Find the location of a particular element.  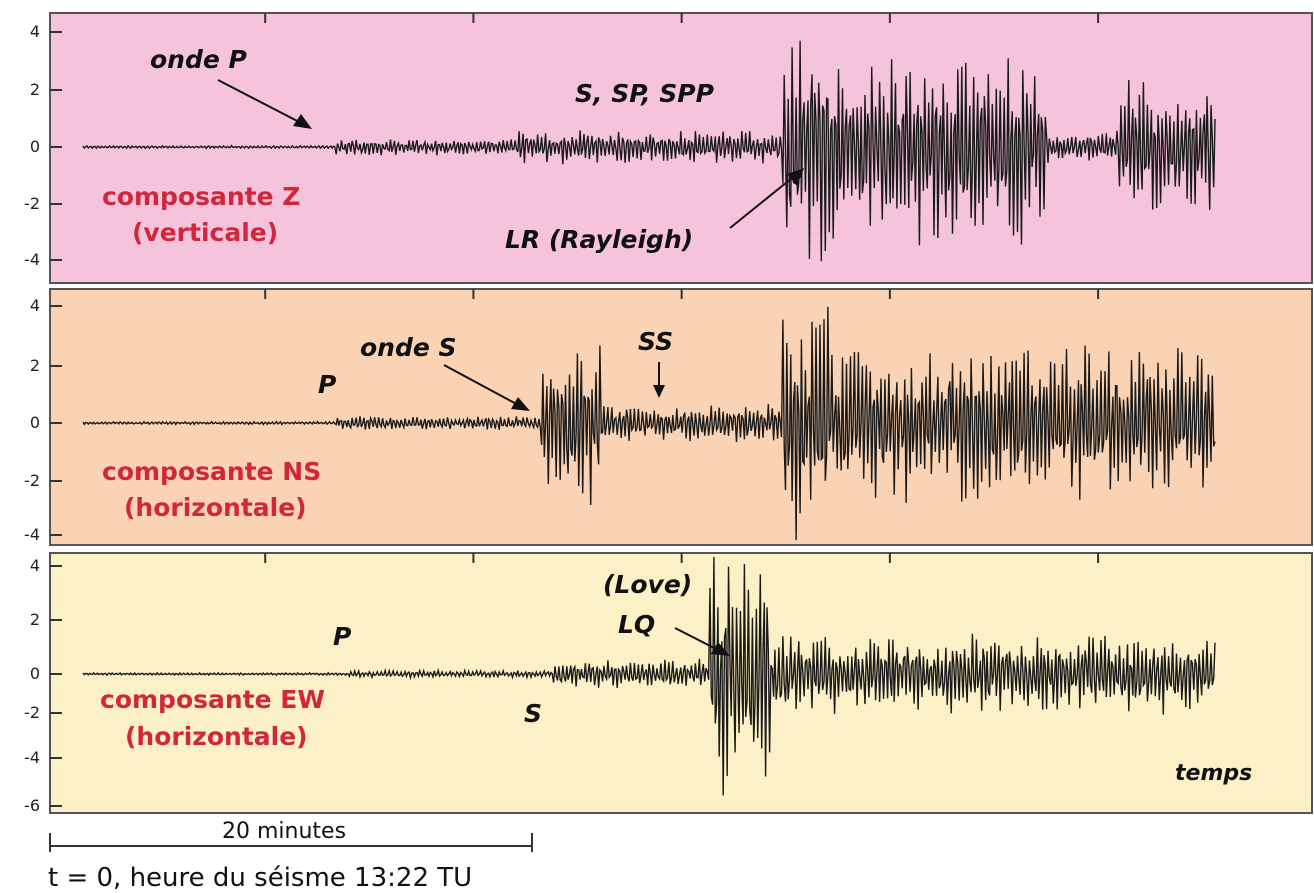

annotation-s-ew: S is located at coordinates (533, 713).